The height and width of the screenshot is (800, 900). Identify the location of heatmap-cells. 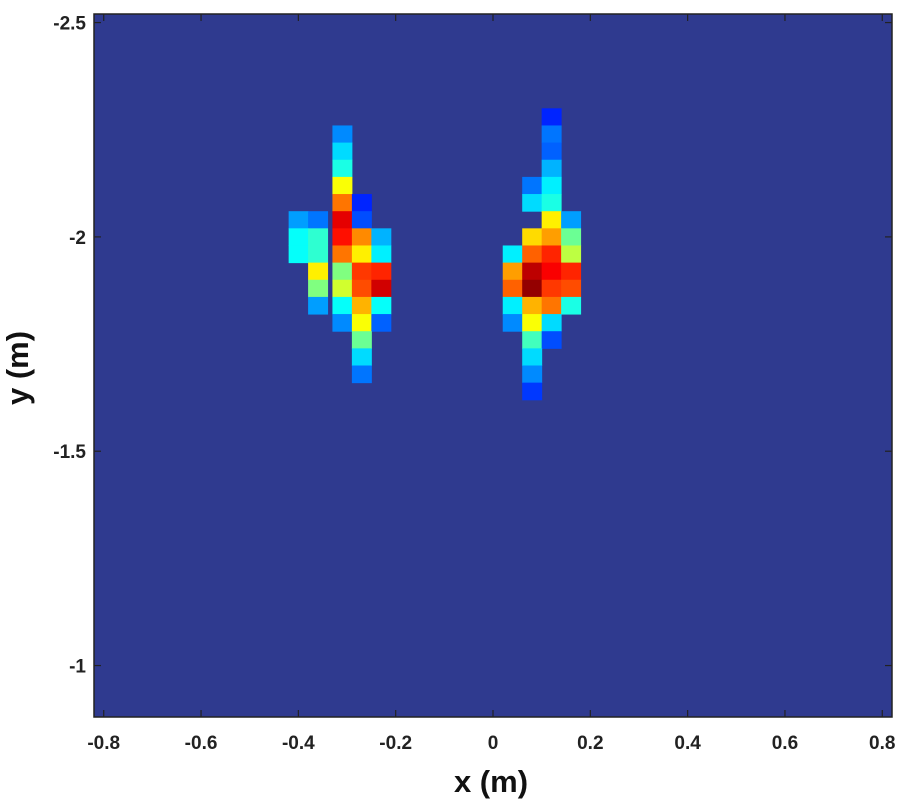
(435, 254).